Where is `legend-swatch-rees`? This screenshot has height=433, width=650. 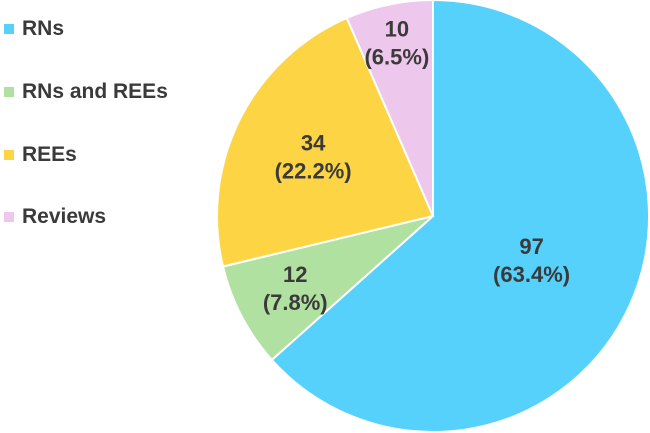
legend-swatch-rees is located at coordinates (9, 155).